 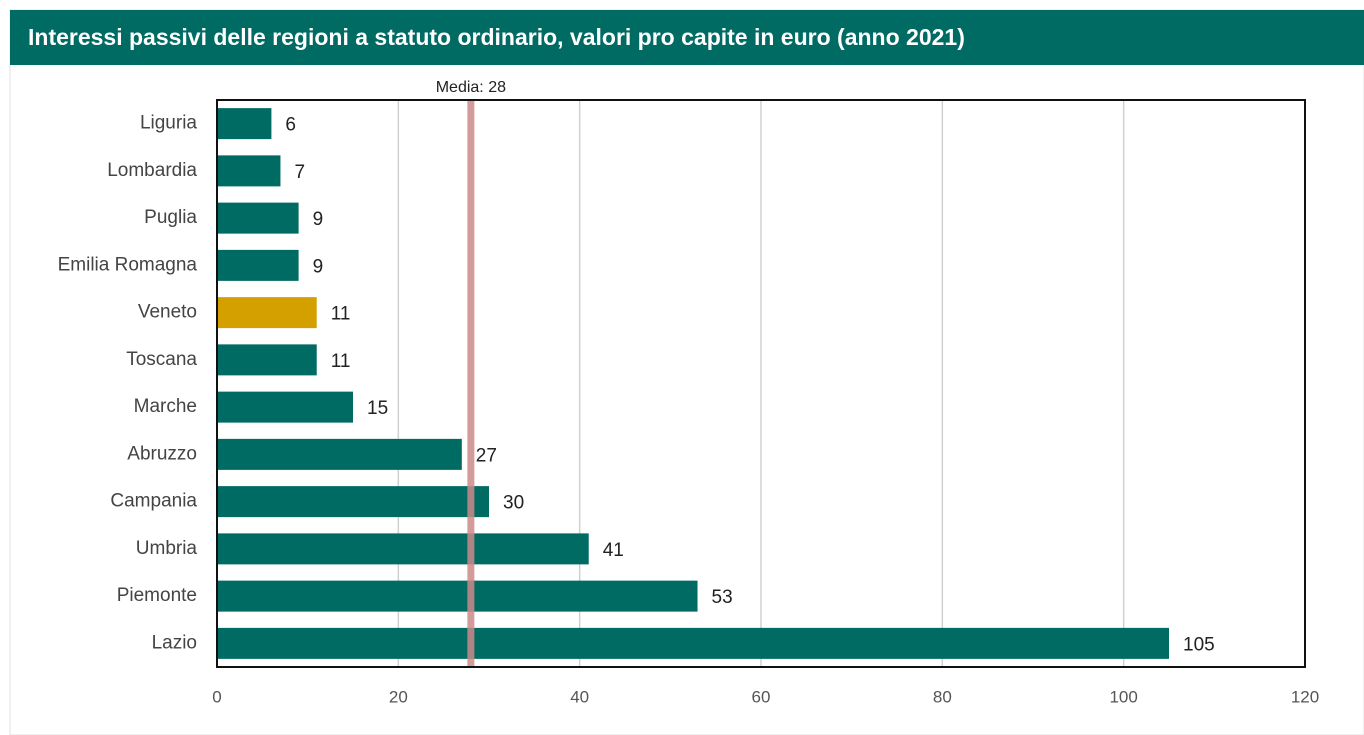 I want to click on y-tick-label: Lazio, so click(x=174, y=642).